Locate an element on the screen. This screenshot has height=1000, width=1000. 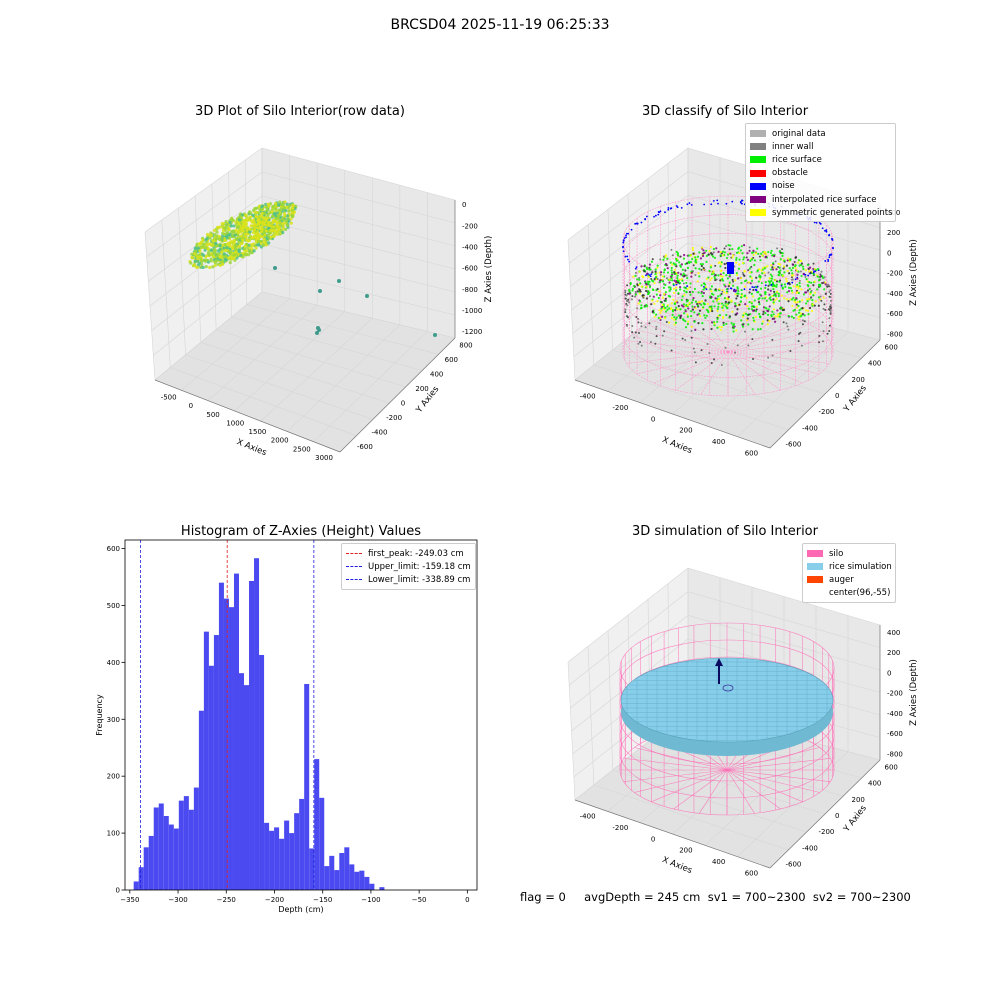
y-tick-label: -400 is located at coordinates (810, 428).